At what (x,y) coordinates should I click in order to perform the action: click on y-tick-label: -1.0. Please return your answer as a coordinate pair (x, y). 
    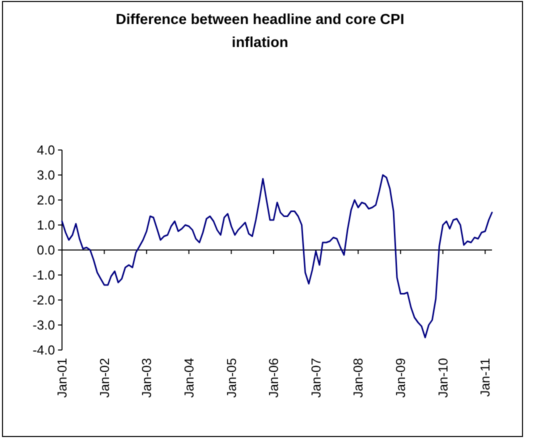
    Looking at the image, I should click on (43, 275).